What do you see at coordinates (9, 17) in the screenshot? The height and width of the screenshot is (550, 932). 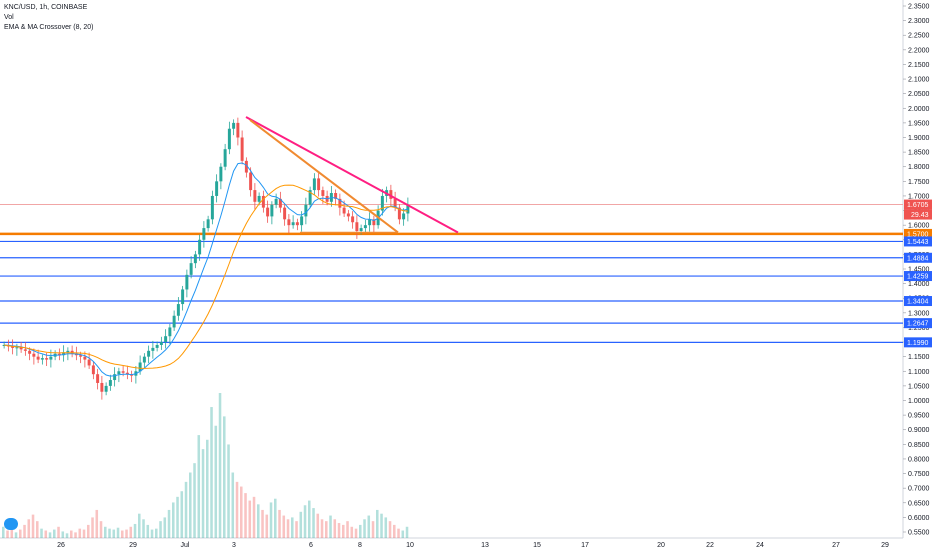 I see `volume-indicator-label: Vol` at bounding box center [9, 17].